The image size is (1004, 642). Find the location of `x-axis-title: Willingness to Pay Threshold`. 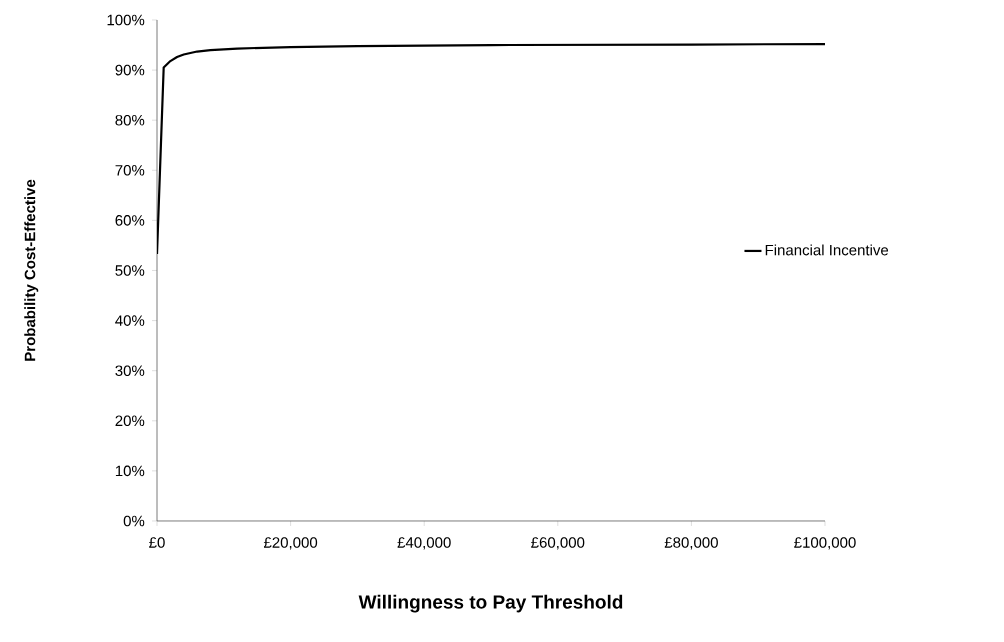

x-axis-title: Willingness to Pay Threshold is located at coordinates (490, 603).